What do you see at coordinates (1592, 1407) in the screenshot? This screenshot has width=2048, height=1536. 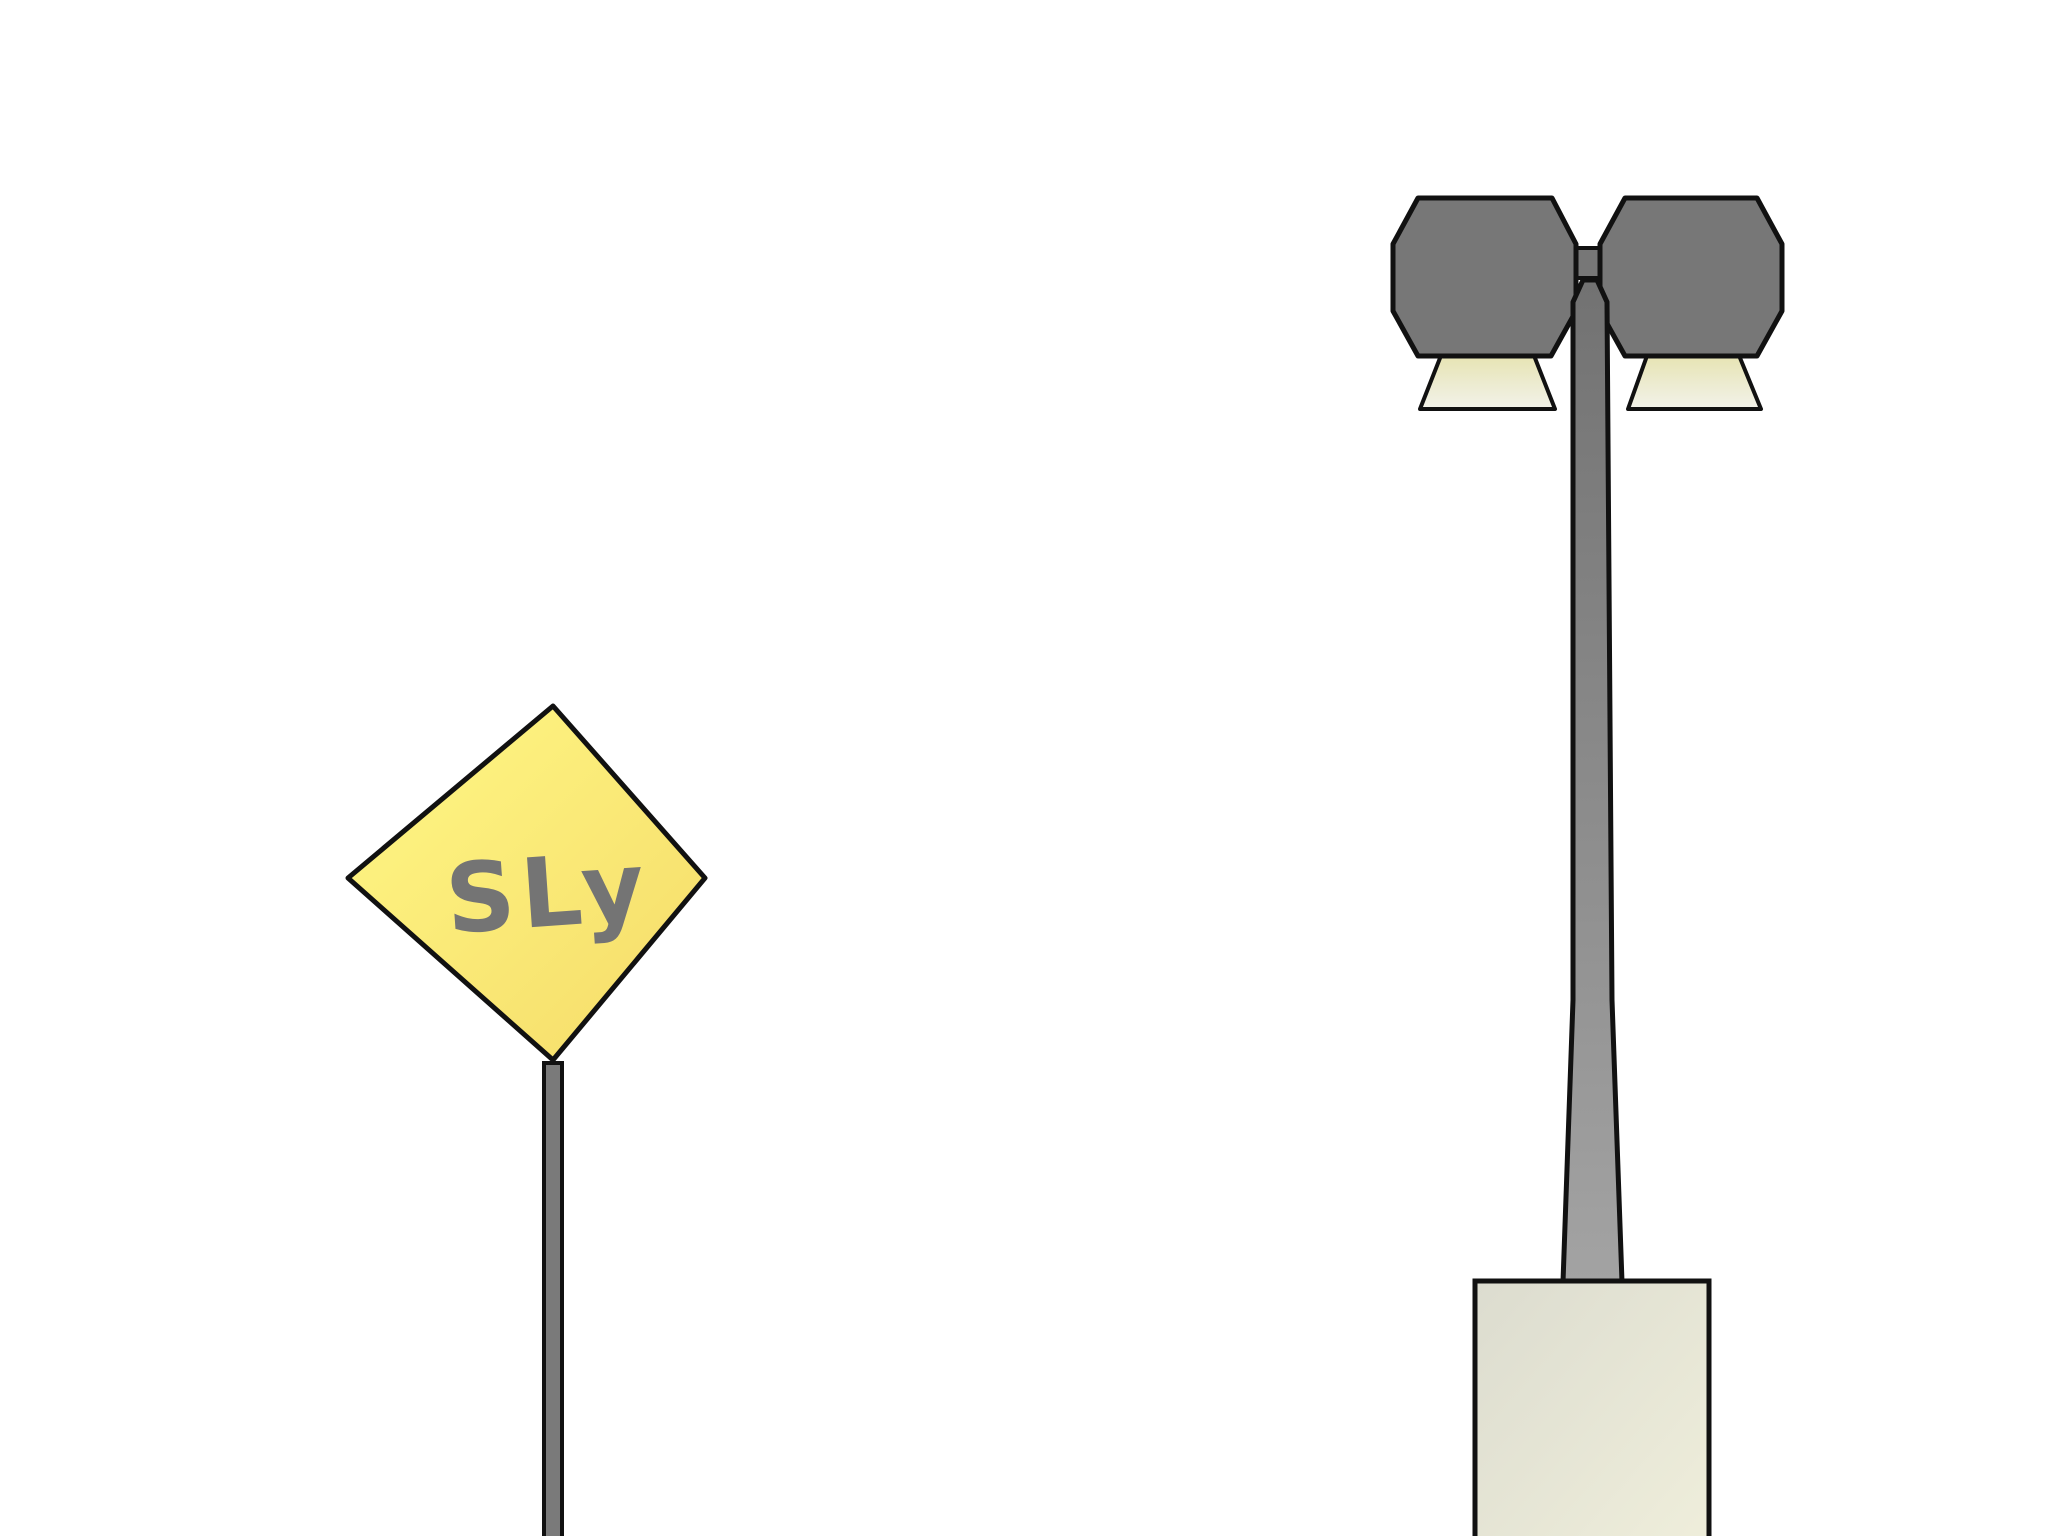 I see `lamp-base` at bounding box center [1592, 1407].